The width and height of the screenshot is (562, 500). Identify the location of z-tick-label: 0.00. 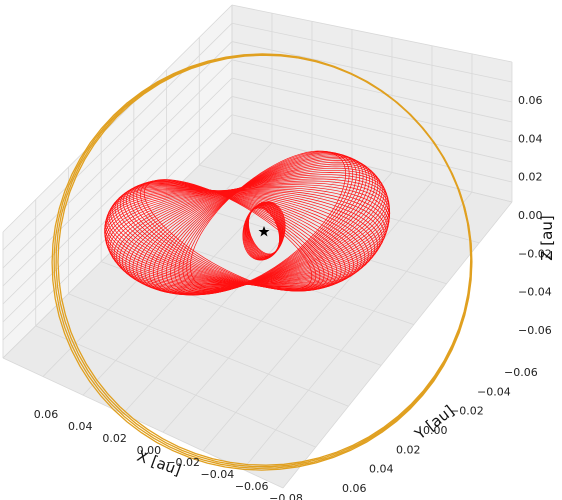
(530, 215).